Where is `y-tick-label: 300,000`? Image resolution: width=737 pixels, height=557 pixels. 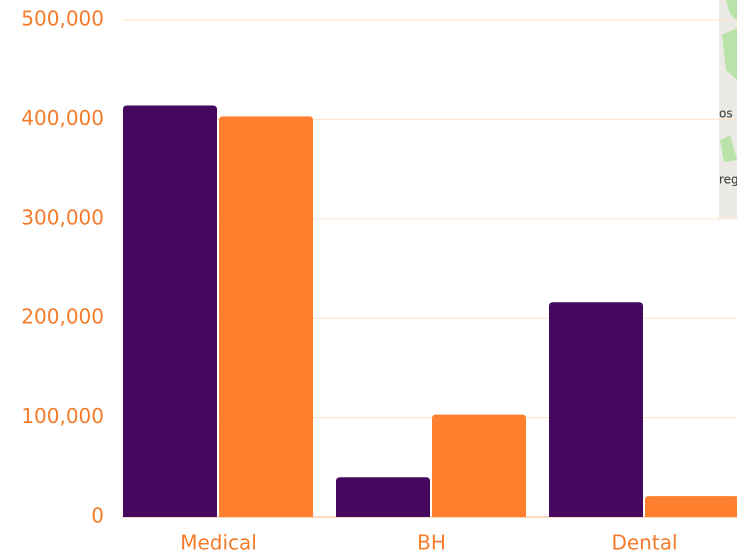 y-tick-label: 300,000 is located at coordinates (62, 217).